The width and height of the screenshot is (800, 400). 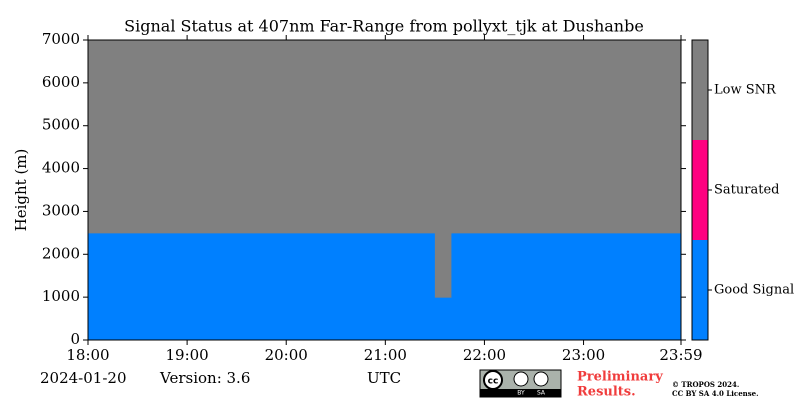 I want to click on x-tick-label: 22:00, so click(x=484, y=355).